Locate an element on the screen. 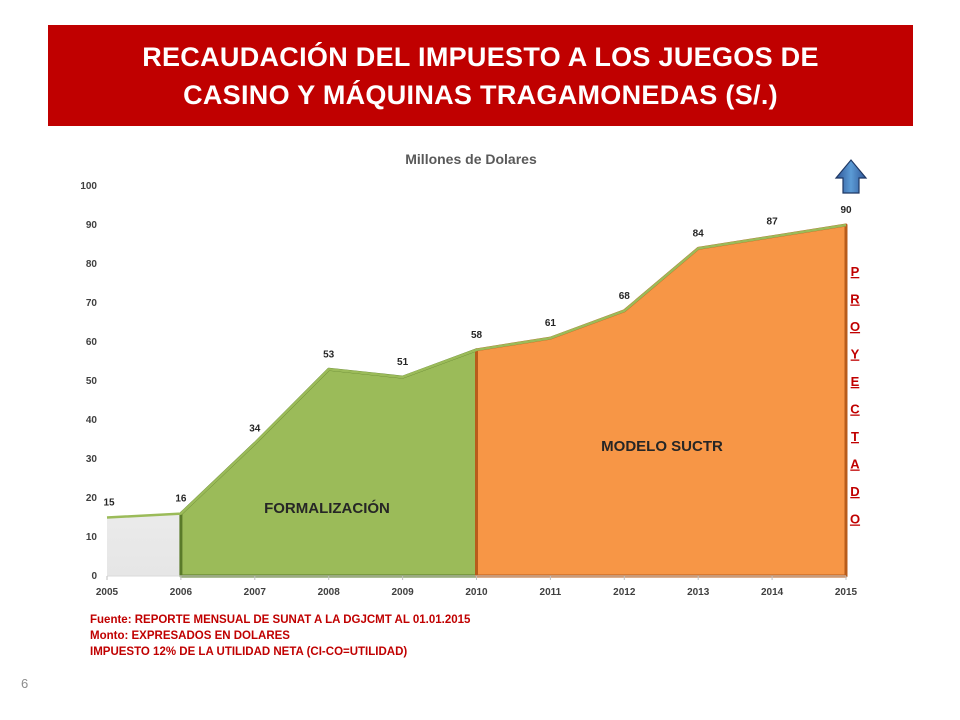 This screenshot has width=960, height=720. y-tick-label: 60 is located at coordinates (92, 342).